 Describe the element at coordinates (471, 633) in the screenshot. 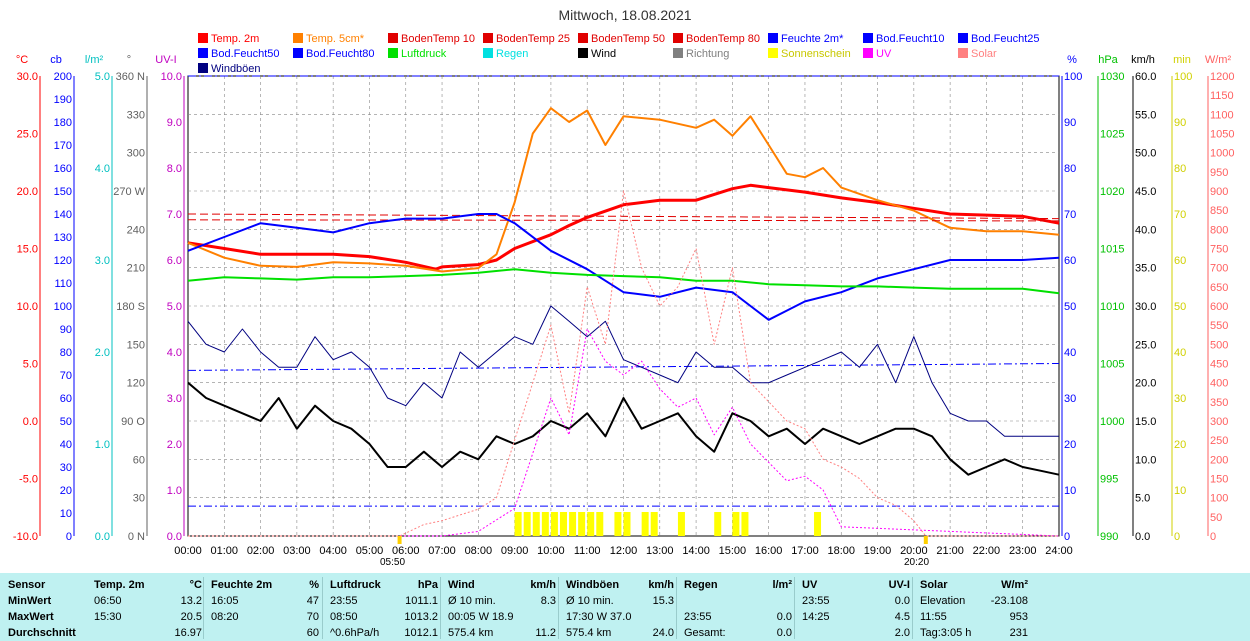

I see `stats-cell: 575.4 km` at that location.